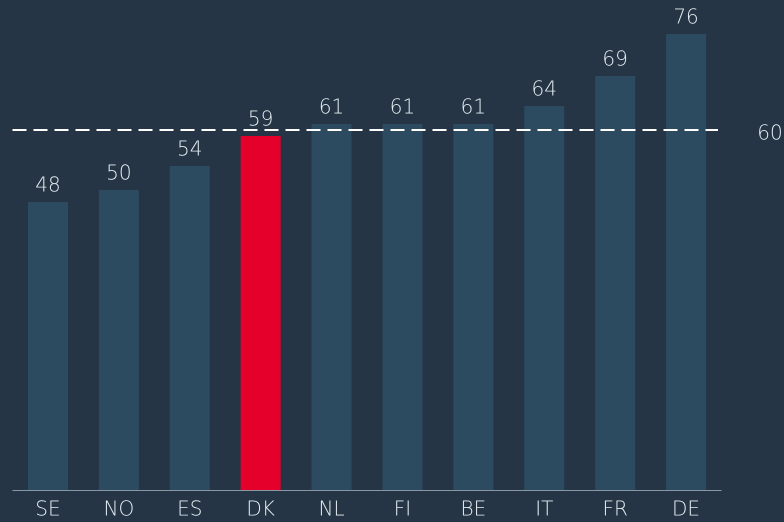  Describe the element at coordinates (544, 89) in the screenshot. I see `value-label: 64` at that location.